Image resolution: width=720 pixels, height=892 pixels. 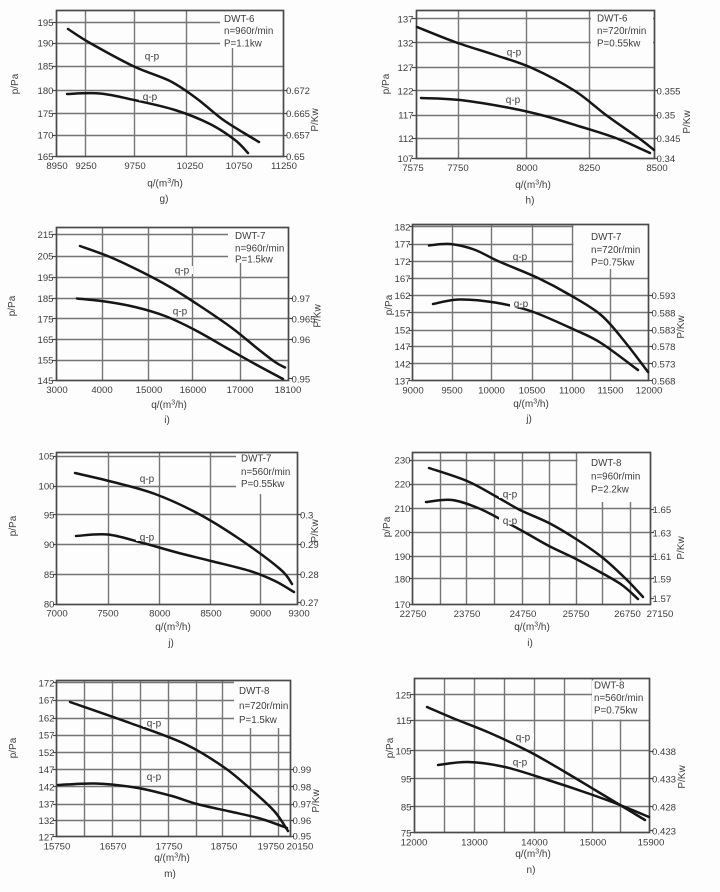 What do you see at coordinates (402, 579) in the screenshot?
I see `svg-text: 180` at bounding box center [402, 579].